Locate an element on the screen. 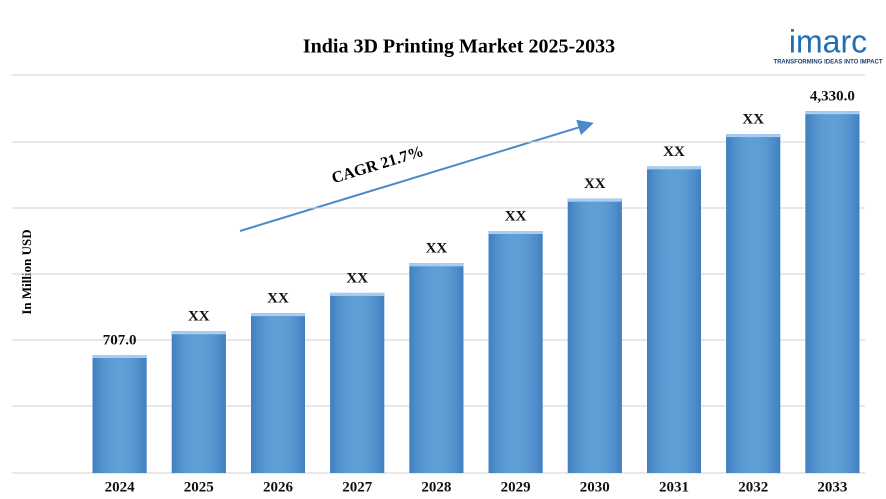 Image resolution: width=886 pixels, height=499 pixels. value-label: 707.0 is located at coordinates (120, 340).